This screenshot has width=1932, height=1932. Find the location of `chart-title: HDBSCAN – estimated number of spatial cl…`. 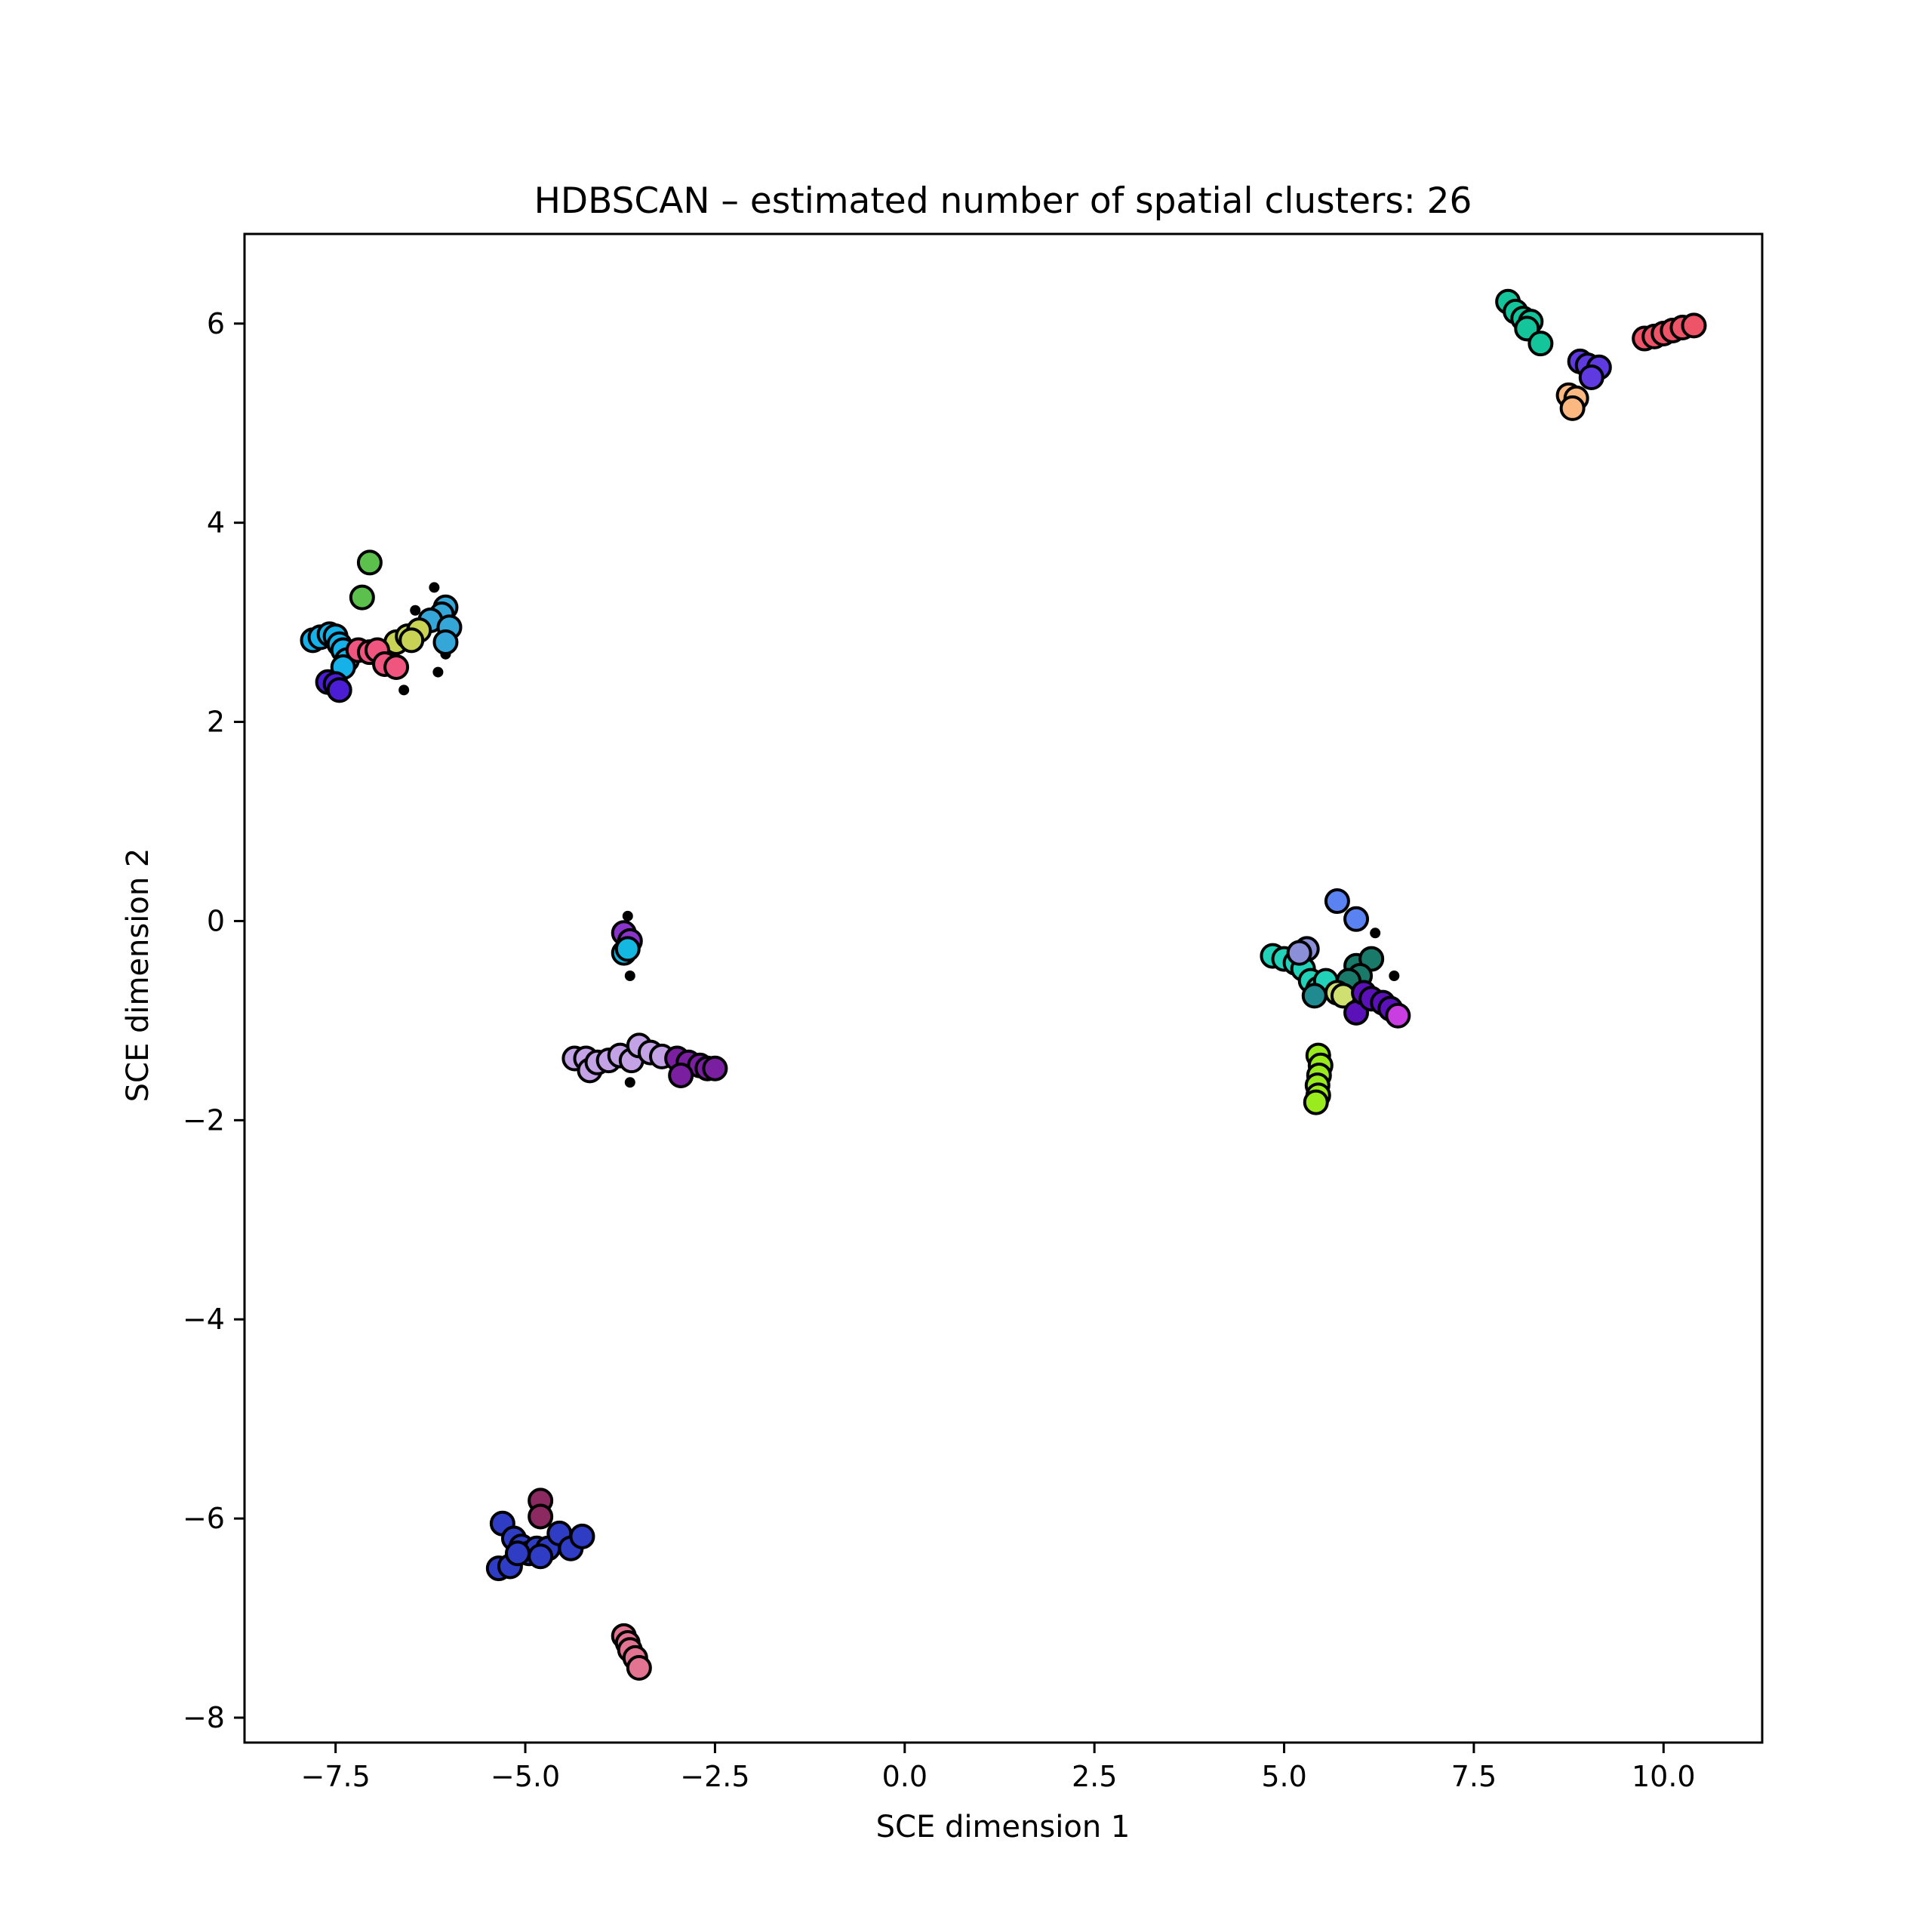

chart-title: HDBSCAN – estimated number of spatial cl… is located at coordinates (1003, 201).